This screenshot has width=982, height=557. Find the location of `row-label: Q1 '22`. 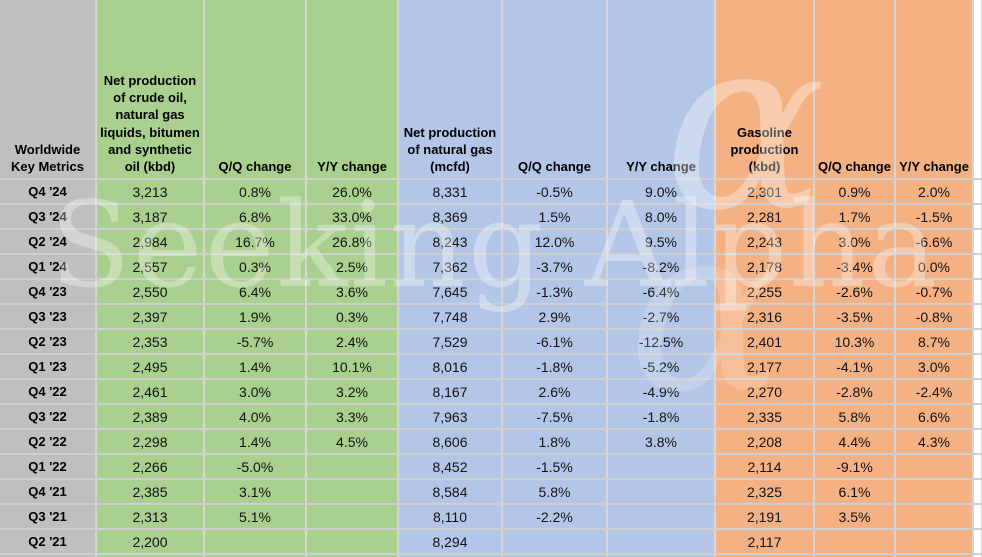

row-label: Q1 '22 is located at coordinates (48, 467).